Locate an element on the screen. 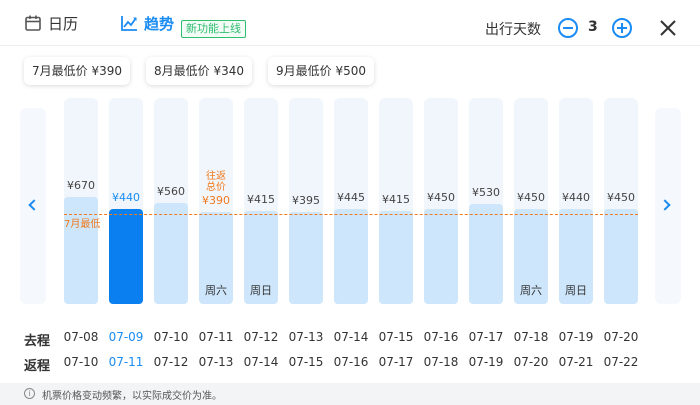 The width and height of the screenshot is (700, 405). depart-date: 07-20 is located at coordinates (621, 337).